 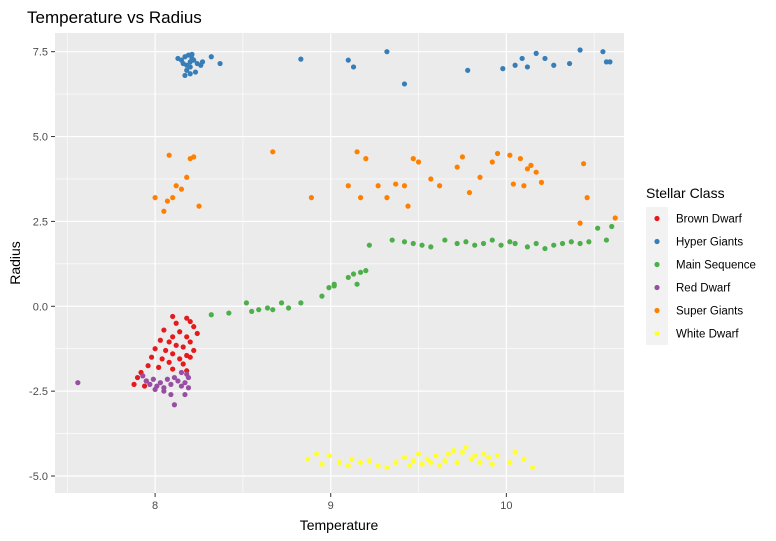 I want to click on legend-key-white-dwarf, so click(x=657, y=333).